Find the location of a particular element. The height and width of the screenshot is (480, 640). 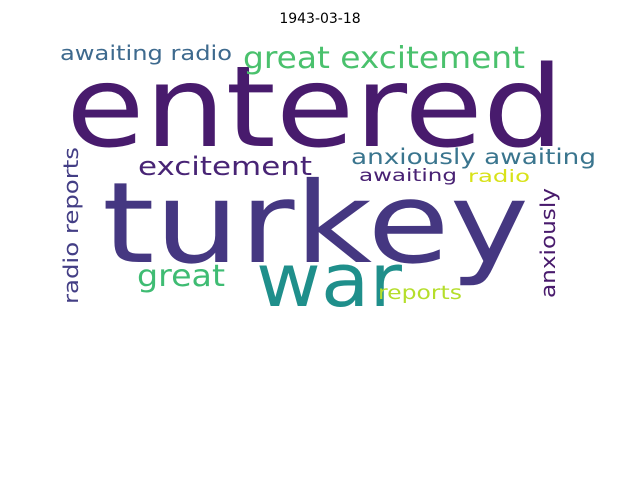

word-radio: radio is located at coordinates (499, 177).